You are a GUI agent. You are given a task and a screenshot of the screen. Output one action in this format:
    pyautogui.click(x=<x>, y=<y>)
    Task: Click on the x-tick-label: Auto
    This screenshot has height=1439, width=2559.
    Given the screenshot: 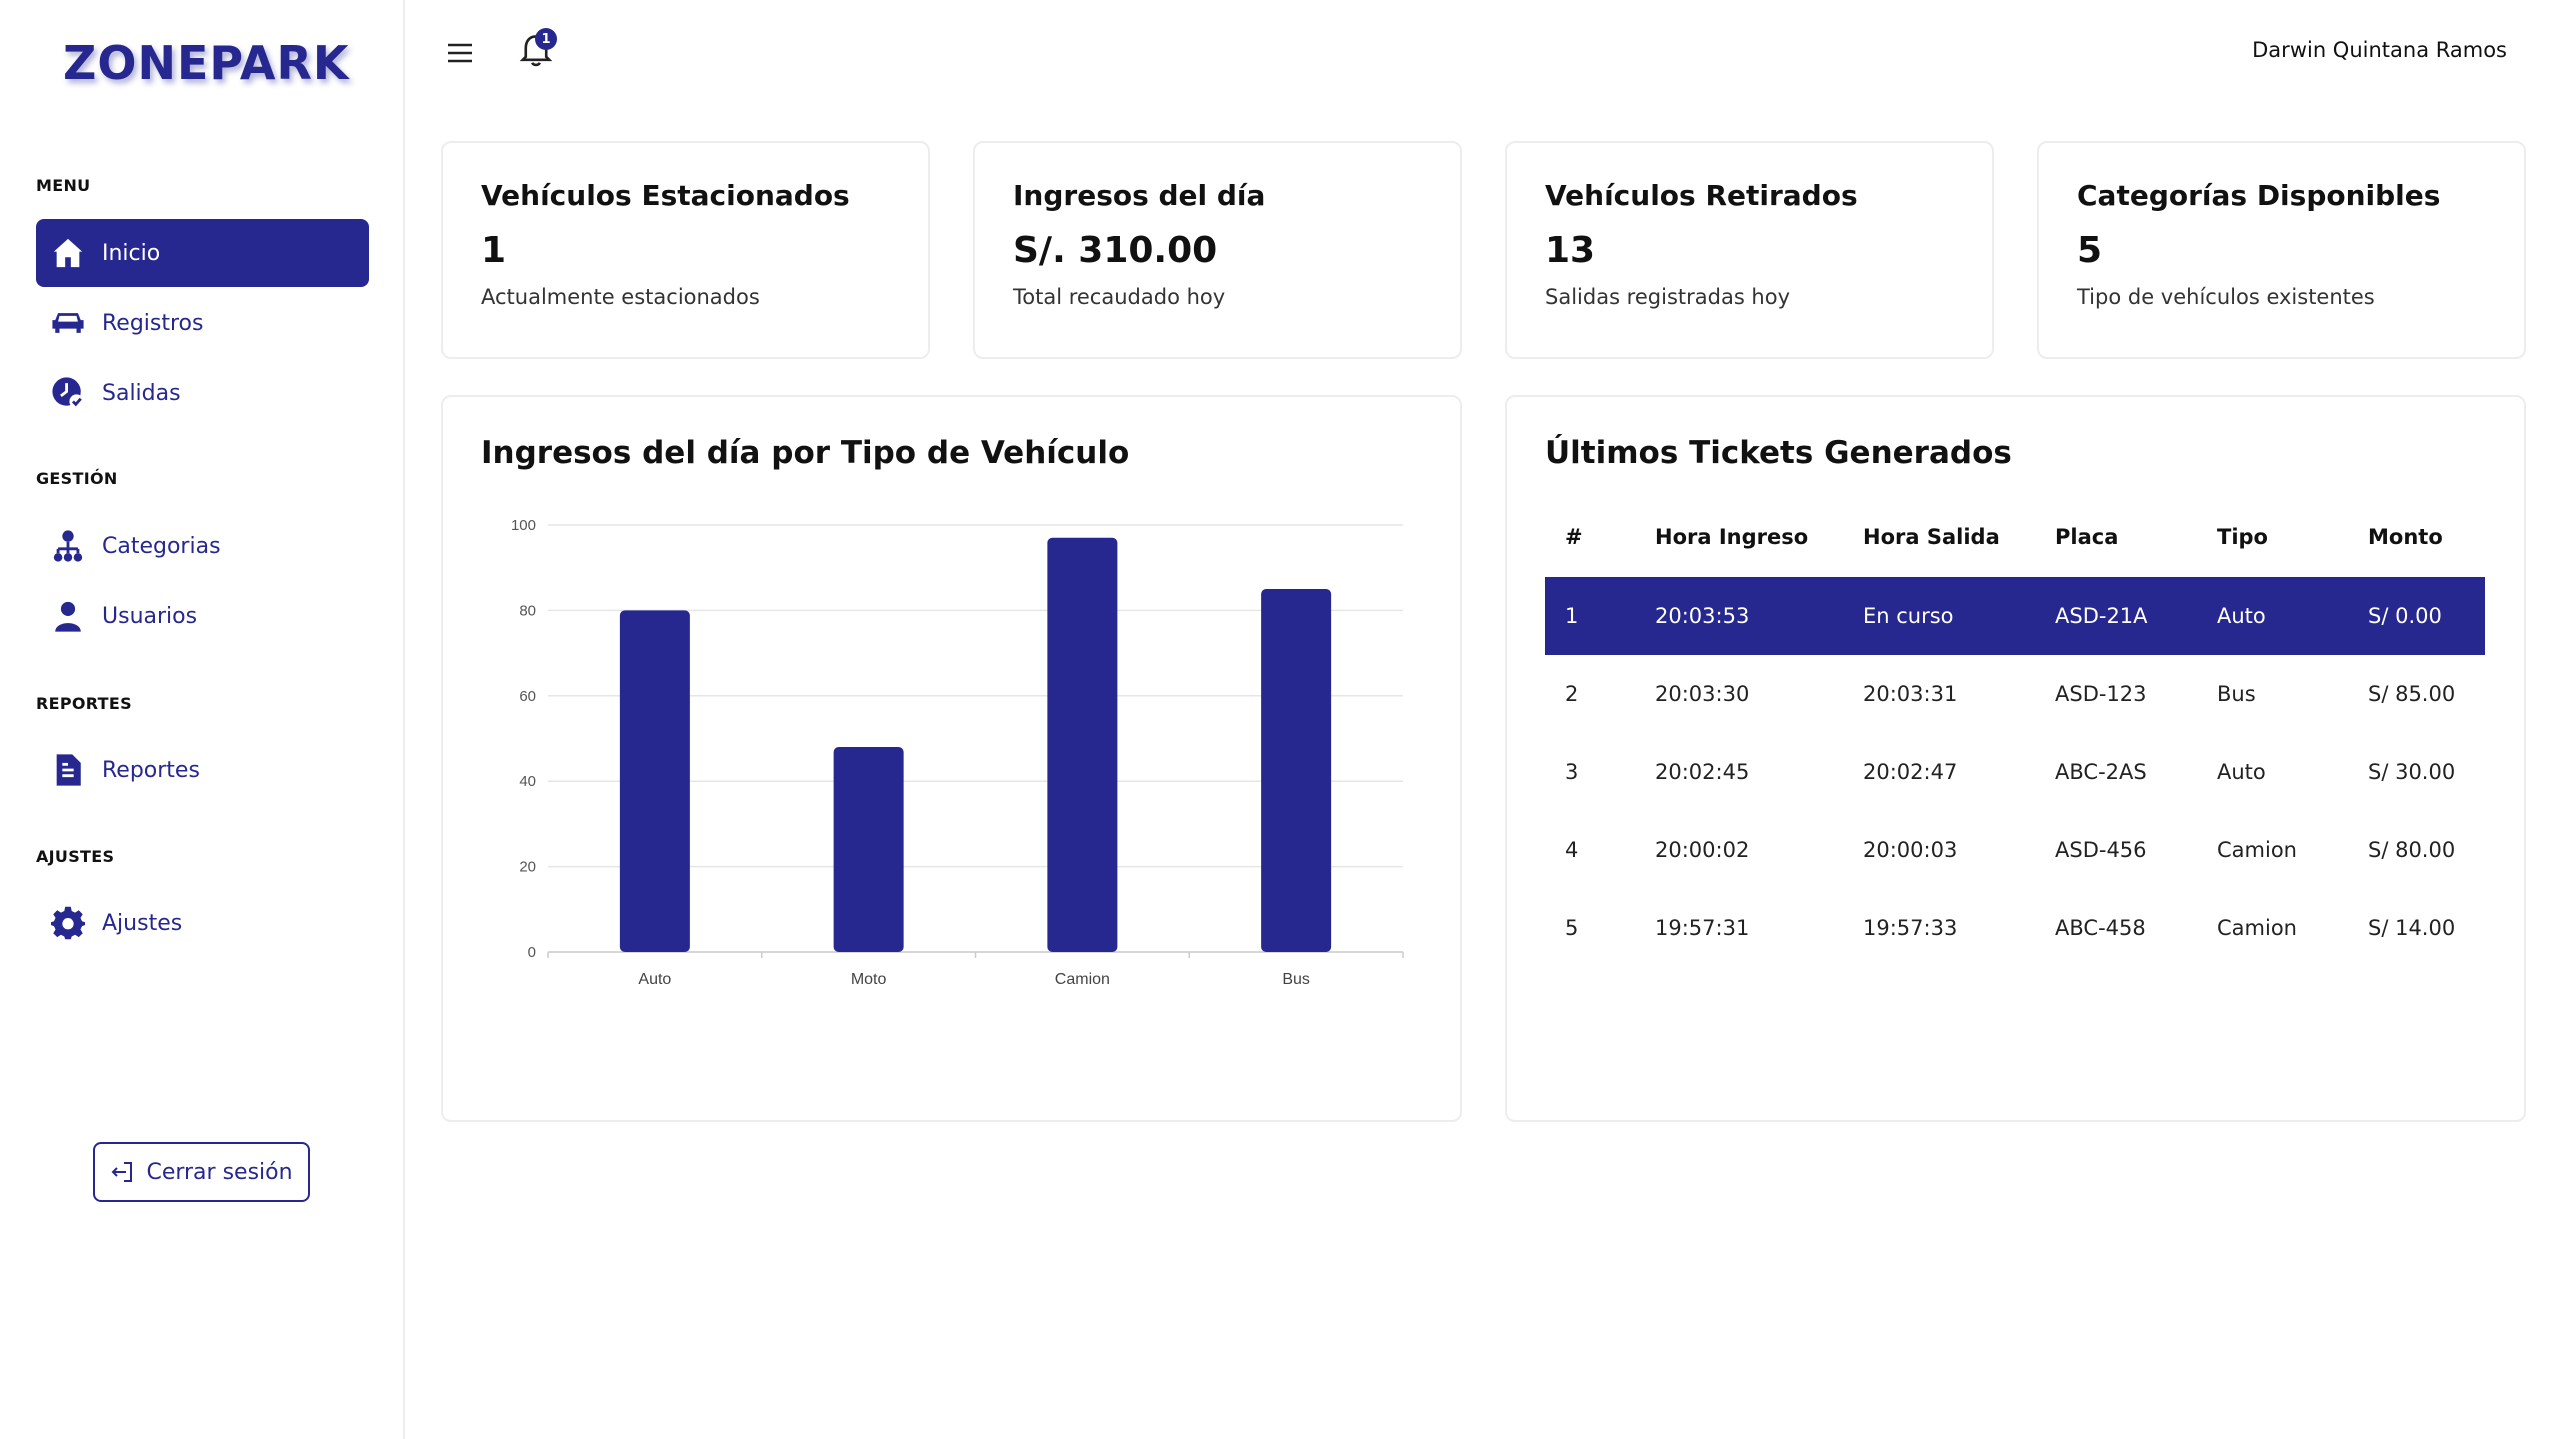 What is the action you would take?
    pyautogui.click(x=654, y=979)
    